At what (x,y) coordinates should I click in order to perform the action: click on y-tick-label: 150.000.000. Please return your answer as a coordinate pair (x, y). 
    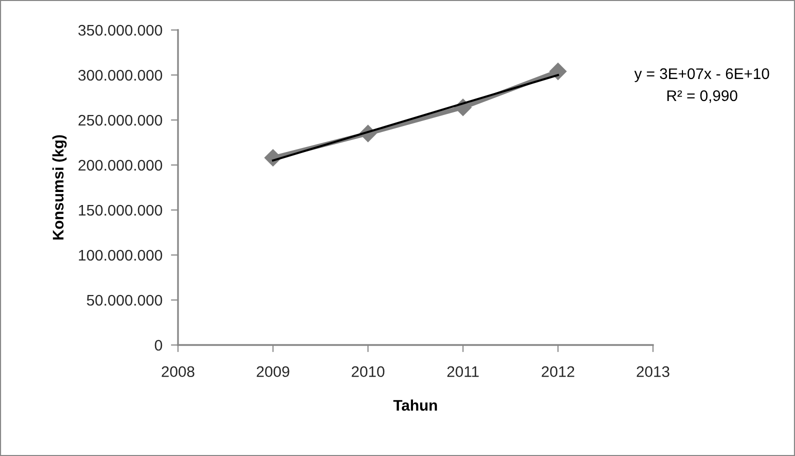
    Looking at the image, I should click on (120, 210).